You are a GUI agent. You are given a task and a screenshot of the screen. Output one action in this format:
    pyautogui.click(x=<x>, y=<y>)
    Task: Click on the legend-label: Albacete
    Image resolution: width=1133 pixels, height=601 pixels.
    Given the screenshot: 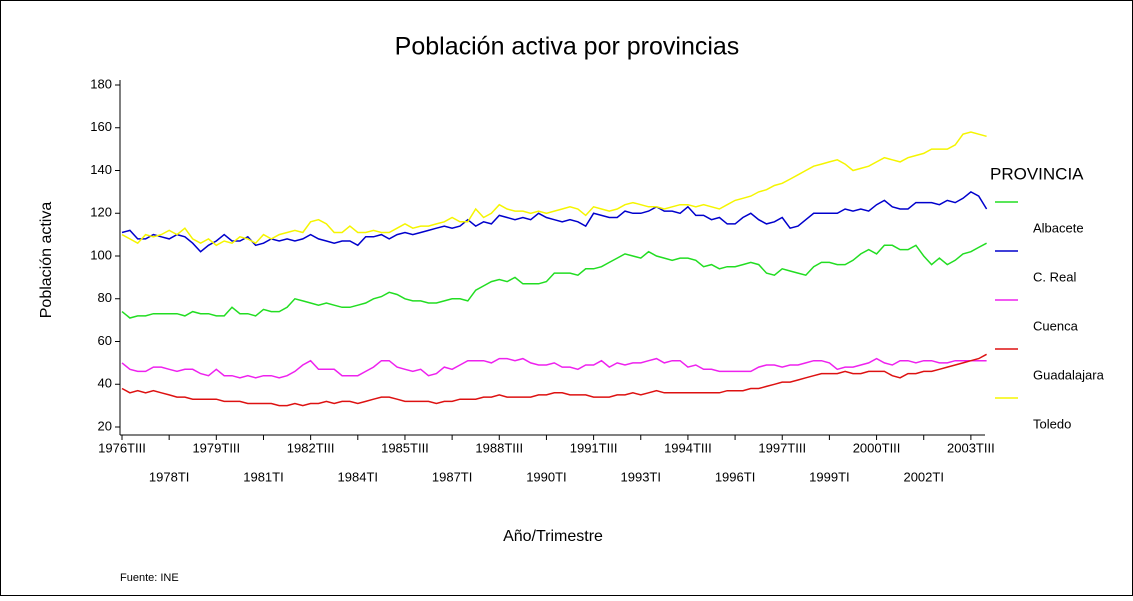 What is the action you would take?
    pyautogui.click(x=1058, y=227)
    